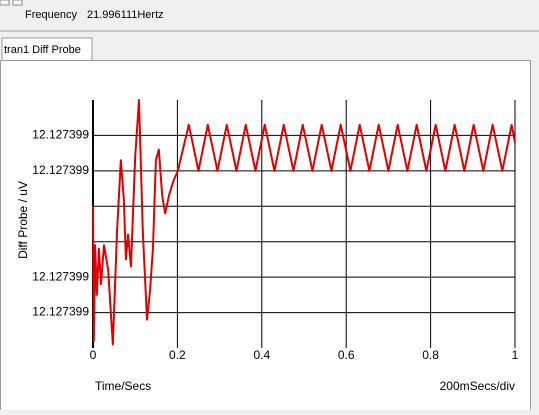 The image size is (539, 415). Describe the element at coordinates (51, 15) in the screenshot. I see `frequency-label: Frequency` at that location.